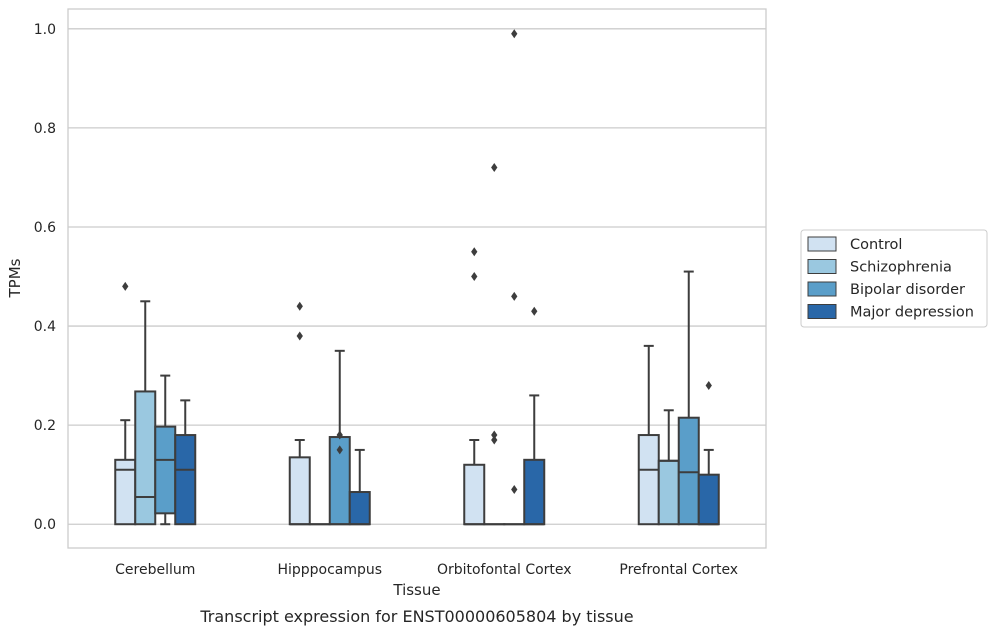  What do you see at coordinates (15, 278) in the screenshot?
I see `y-axis-label: TPMs` at bounding box center [15, 278].